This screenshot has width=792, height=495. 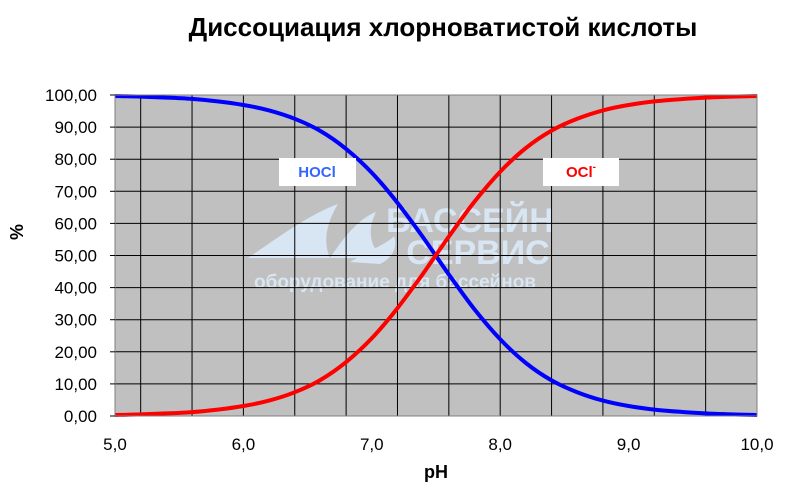 I want to click on chart-title: Диссоциация хлорноватистой кислоты, so click(x=443, y=27).